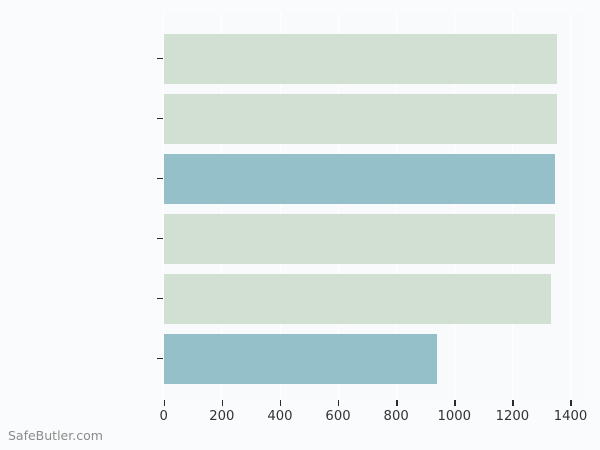  I want to click on x-tick-label: 1200, so click(512, 416).